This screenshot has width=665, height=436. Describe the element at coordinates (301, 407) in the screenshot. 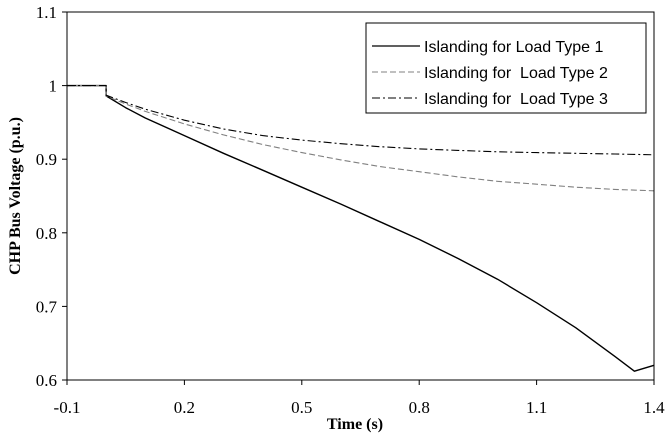

I see `x-tick-label: 0.5` at that location.